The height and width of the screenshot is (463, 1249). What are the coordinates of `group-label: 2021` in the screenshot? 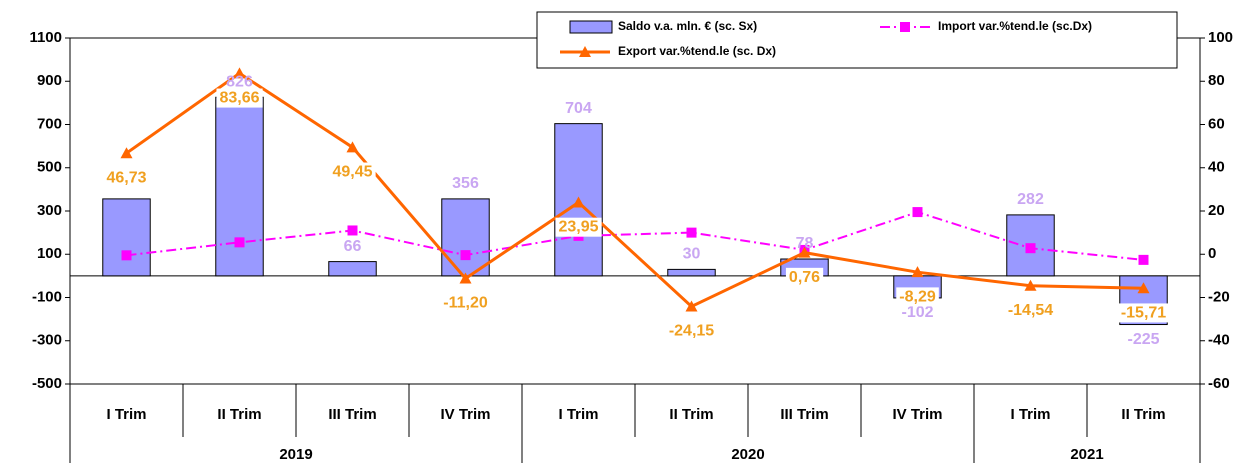 It's located at (1086, 454).